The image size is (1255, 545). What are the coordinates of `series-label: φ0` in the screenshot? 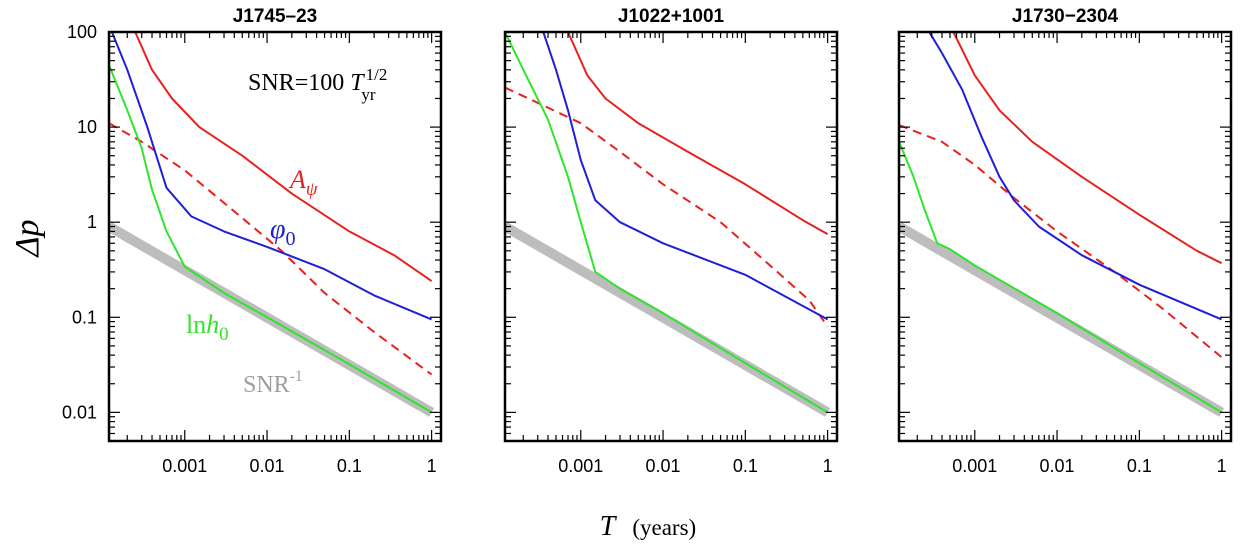 It's located at (283, 232).